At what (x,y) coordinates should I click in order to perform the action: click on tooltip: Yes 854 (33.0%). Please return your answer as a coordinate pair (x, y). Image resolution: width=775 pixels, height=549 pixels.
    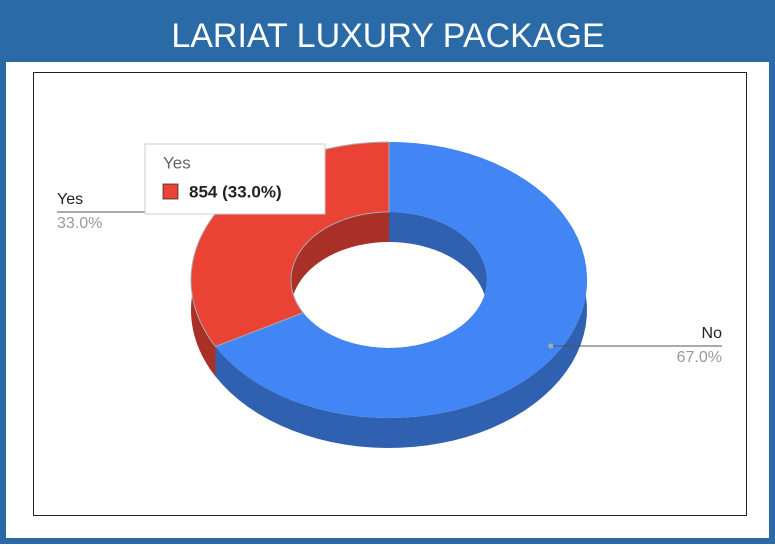
    Looking at the image, I should click on (235, 179).